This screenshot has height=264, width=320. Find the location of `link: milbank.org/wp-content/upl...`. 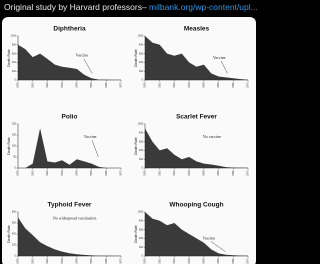

link: milbank.org/wp-content/upl... is located at coordinates (203, 7).